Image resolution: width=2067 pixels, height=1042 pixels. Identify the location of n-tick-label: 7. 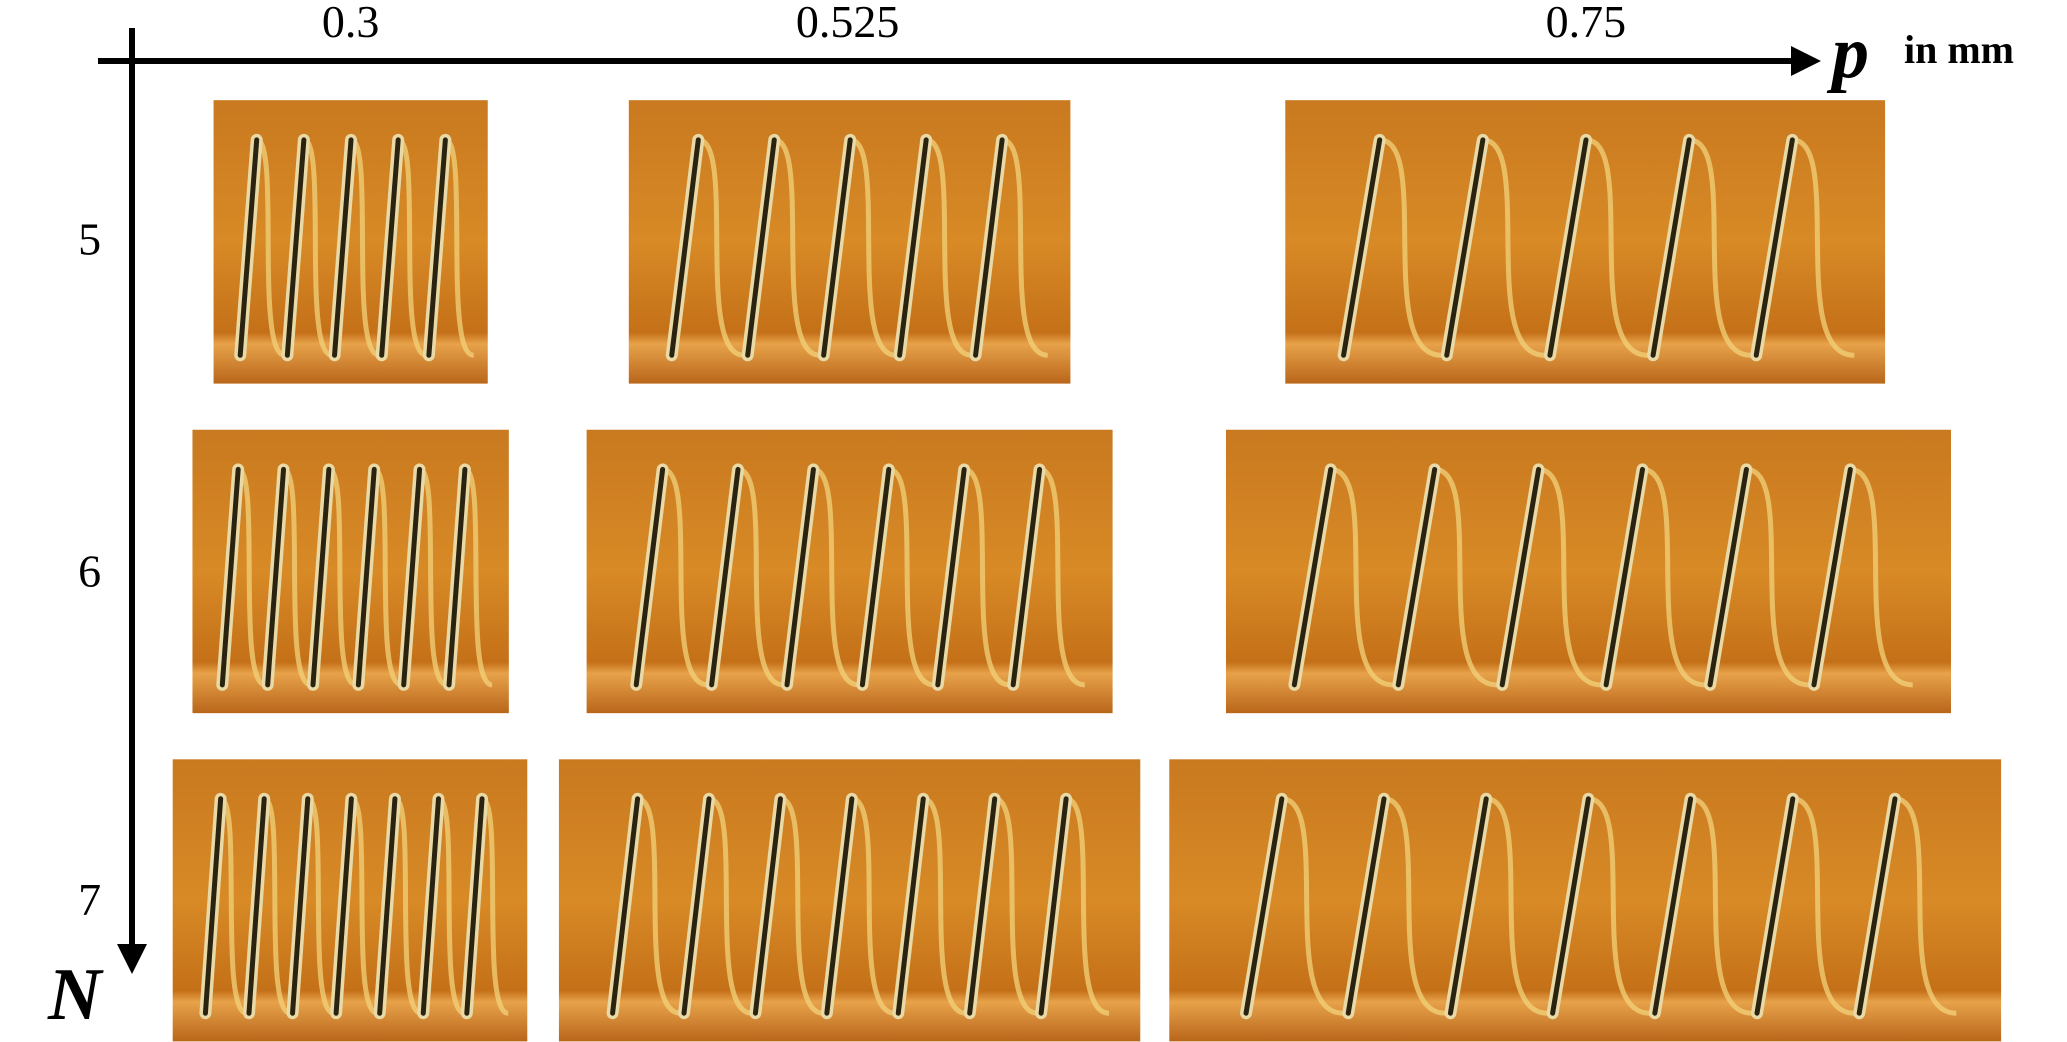
(89, 899).